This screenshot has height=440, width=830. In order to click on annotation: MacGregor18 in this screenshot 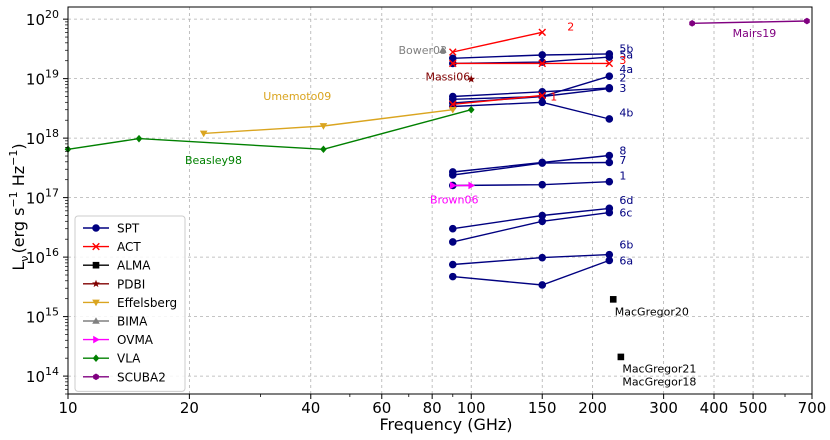, I will do `click(659, 381)`.